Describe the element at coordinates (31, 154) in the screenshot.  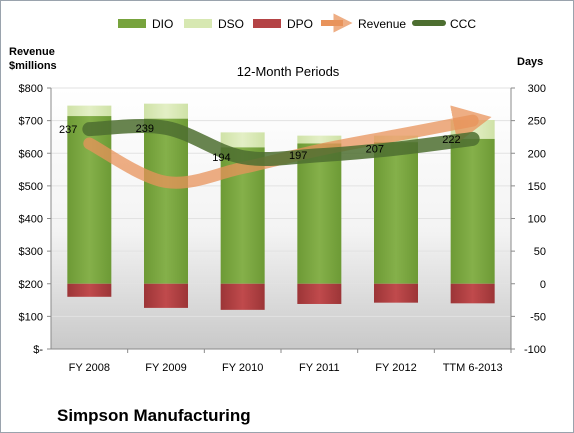
I see `left-tick-label: $600` at that location.